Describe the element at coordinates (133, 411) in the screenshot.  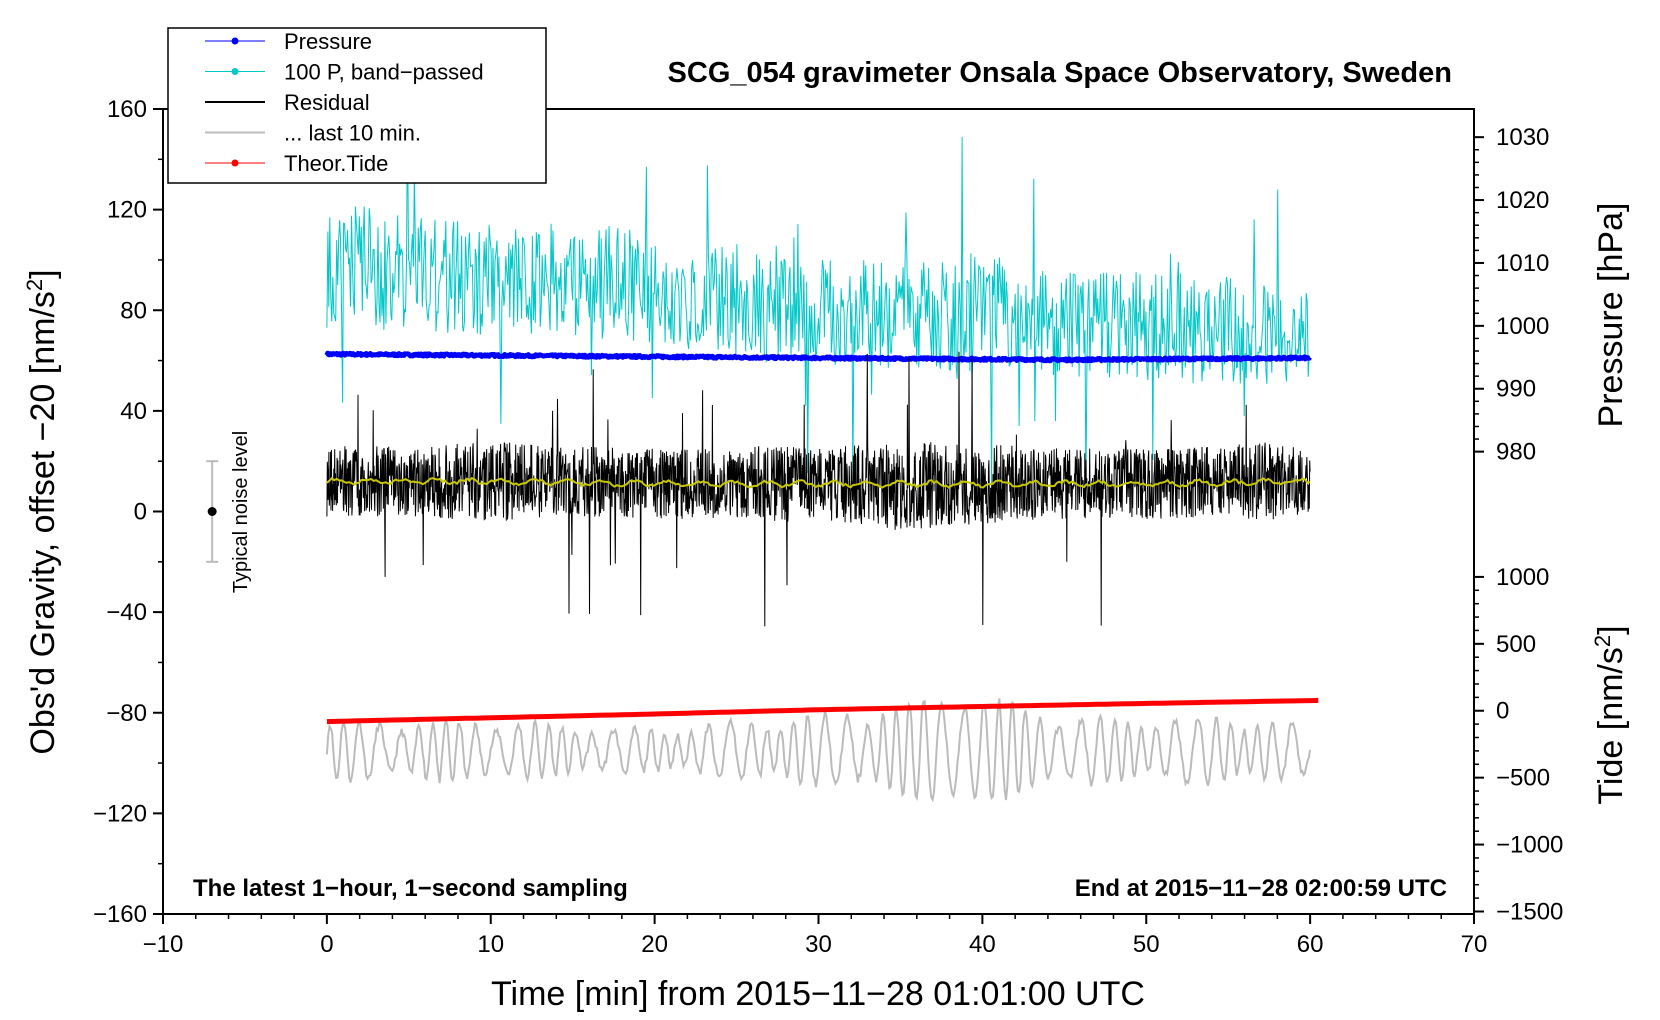
I see `y-tick-label: 40` at that location.